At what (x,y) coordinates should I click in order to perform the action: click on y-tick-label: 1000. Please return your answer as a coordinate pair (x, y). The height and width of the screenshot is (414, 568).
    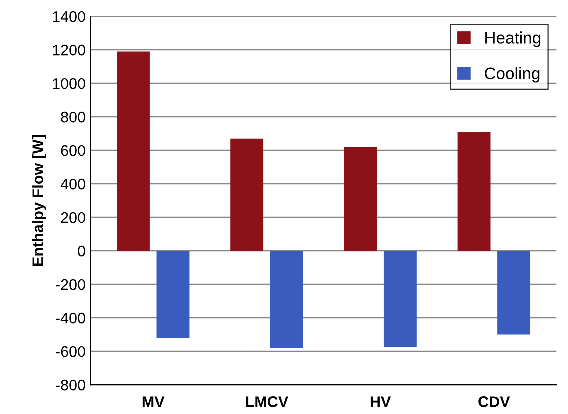
    Looking at the image, I should click on (69, 84).